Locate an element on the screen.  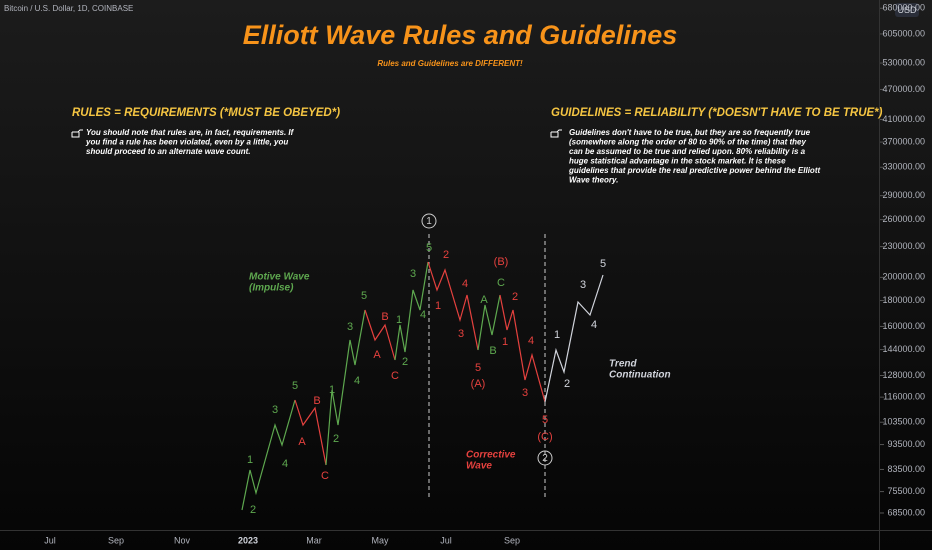
y-tick-label: 128000.00 is located at coordinates (903, 375).